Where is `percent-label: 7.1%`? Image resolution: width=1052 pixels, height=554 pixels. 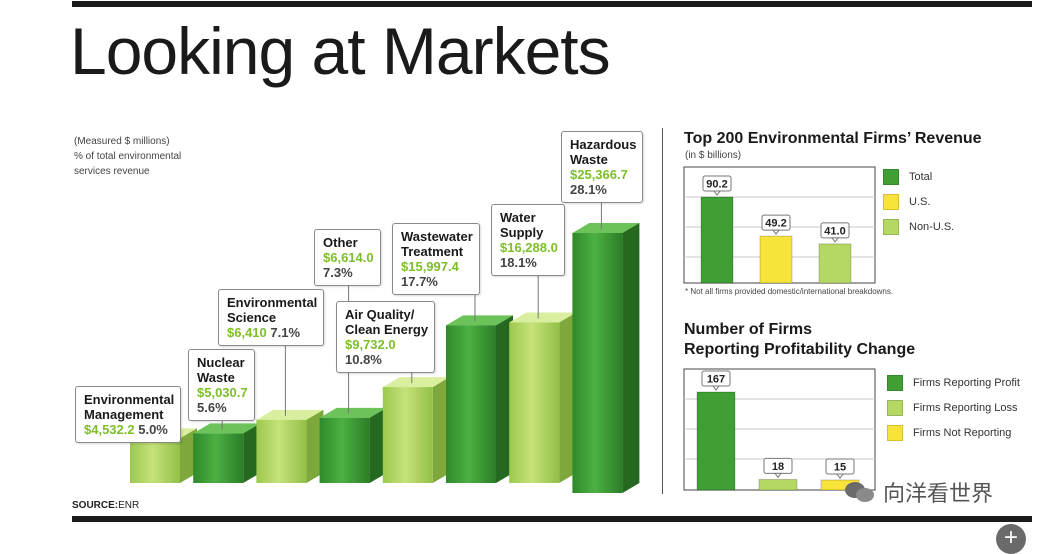 percent-label: 7.1% is located at coordinates (285, 332).